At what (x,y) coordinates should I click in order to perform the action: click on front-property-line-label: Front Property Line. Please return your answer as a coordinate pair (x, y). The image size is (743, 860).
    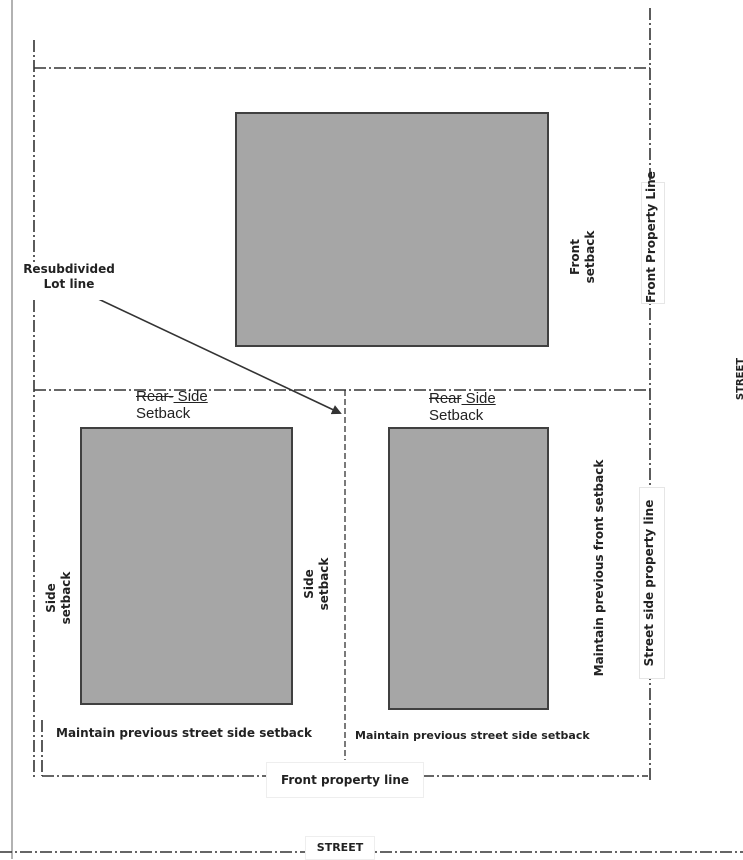
    Looking at the image, I should click on (653, 237).